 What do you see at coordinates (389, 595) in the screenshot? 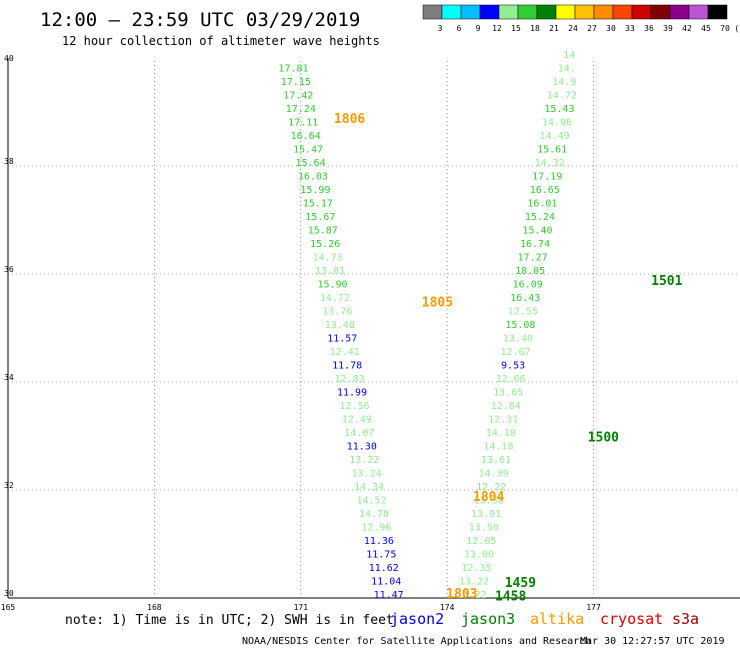
I see `wave-height-value: 11.47` at bounding box center [389, 595].